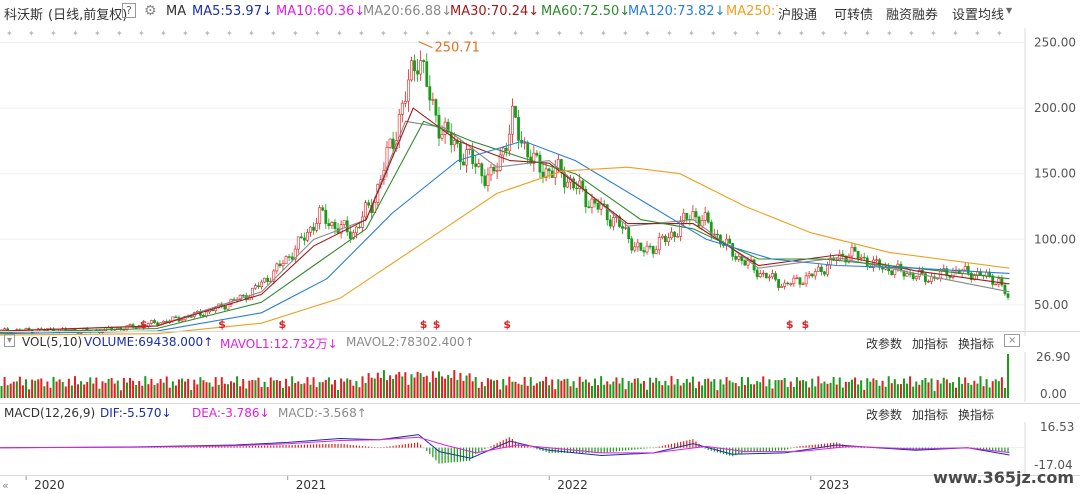 This screenshot has width=1080, height=494. Describe the element at coordinates (425, 484) in the screenshot. I see `x-axis: « 2020 2021 2022 2023` at that location.